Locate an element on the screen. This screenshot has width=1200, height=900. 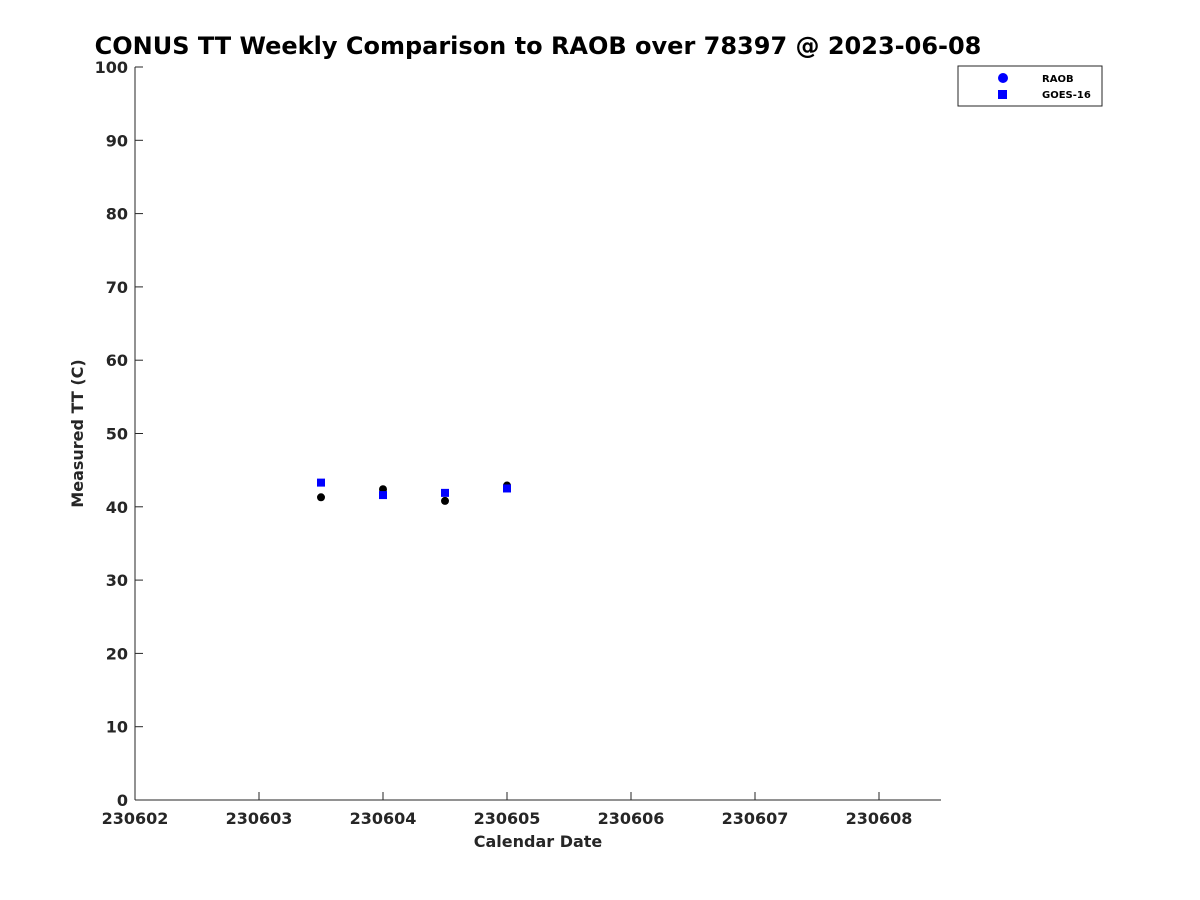
x-tick-label: 230606 is located at coordinates (631, 818).